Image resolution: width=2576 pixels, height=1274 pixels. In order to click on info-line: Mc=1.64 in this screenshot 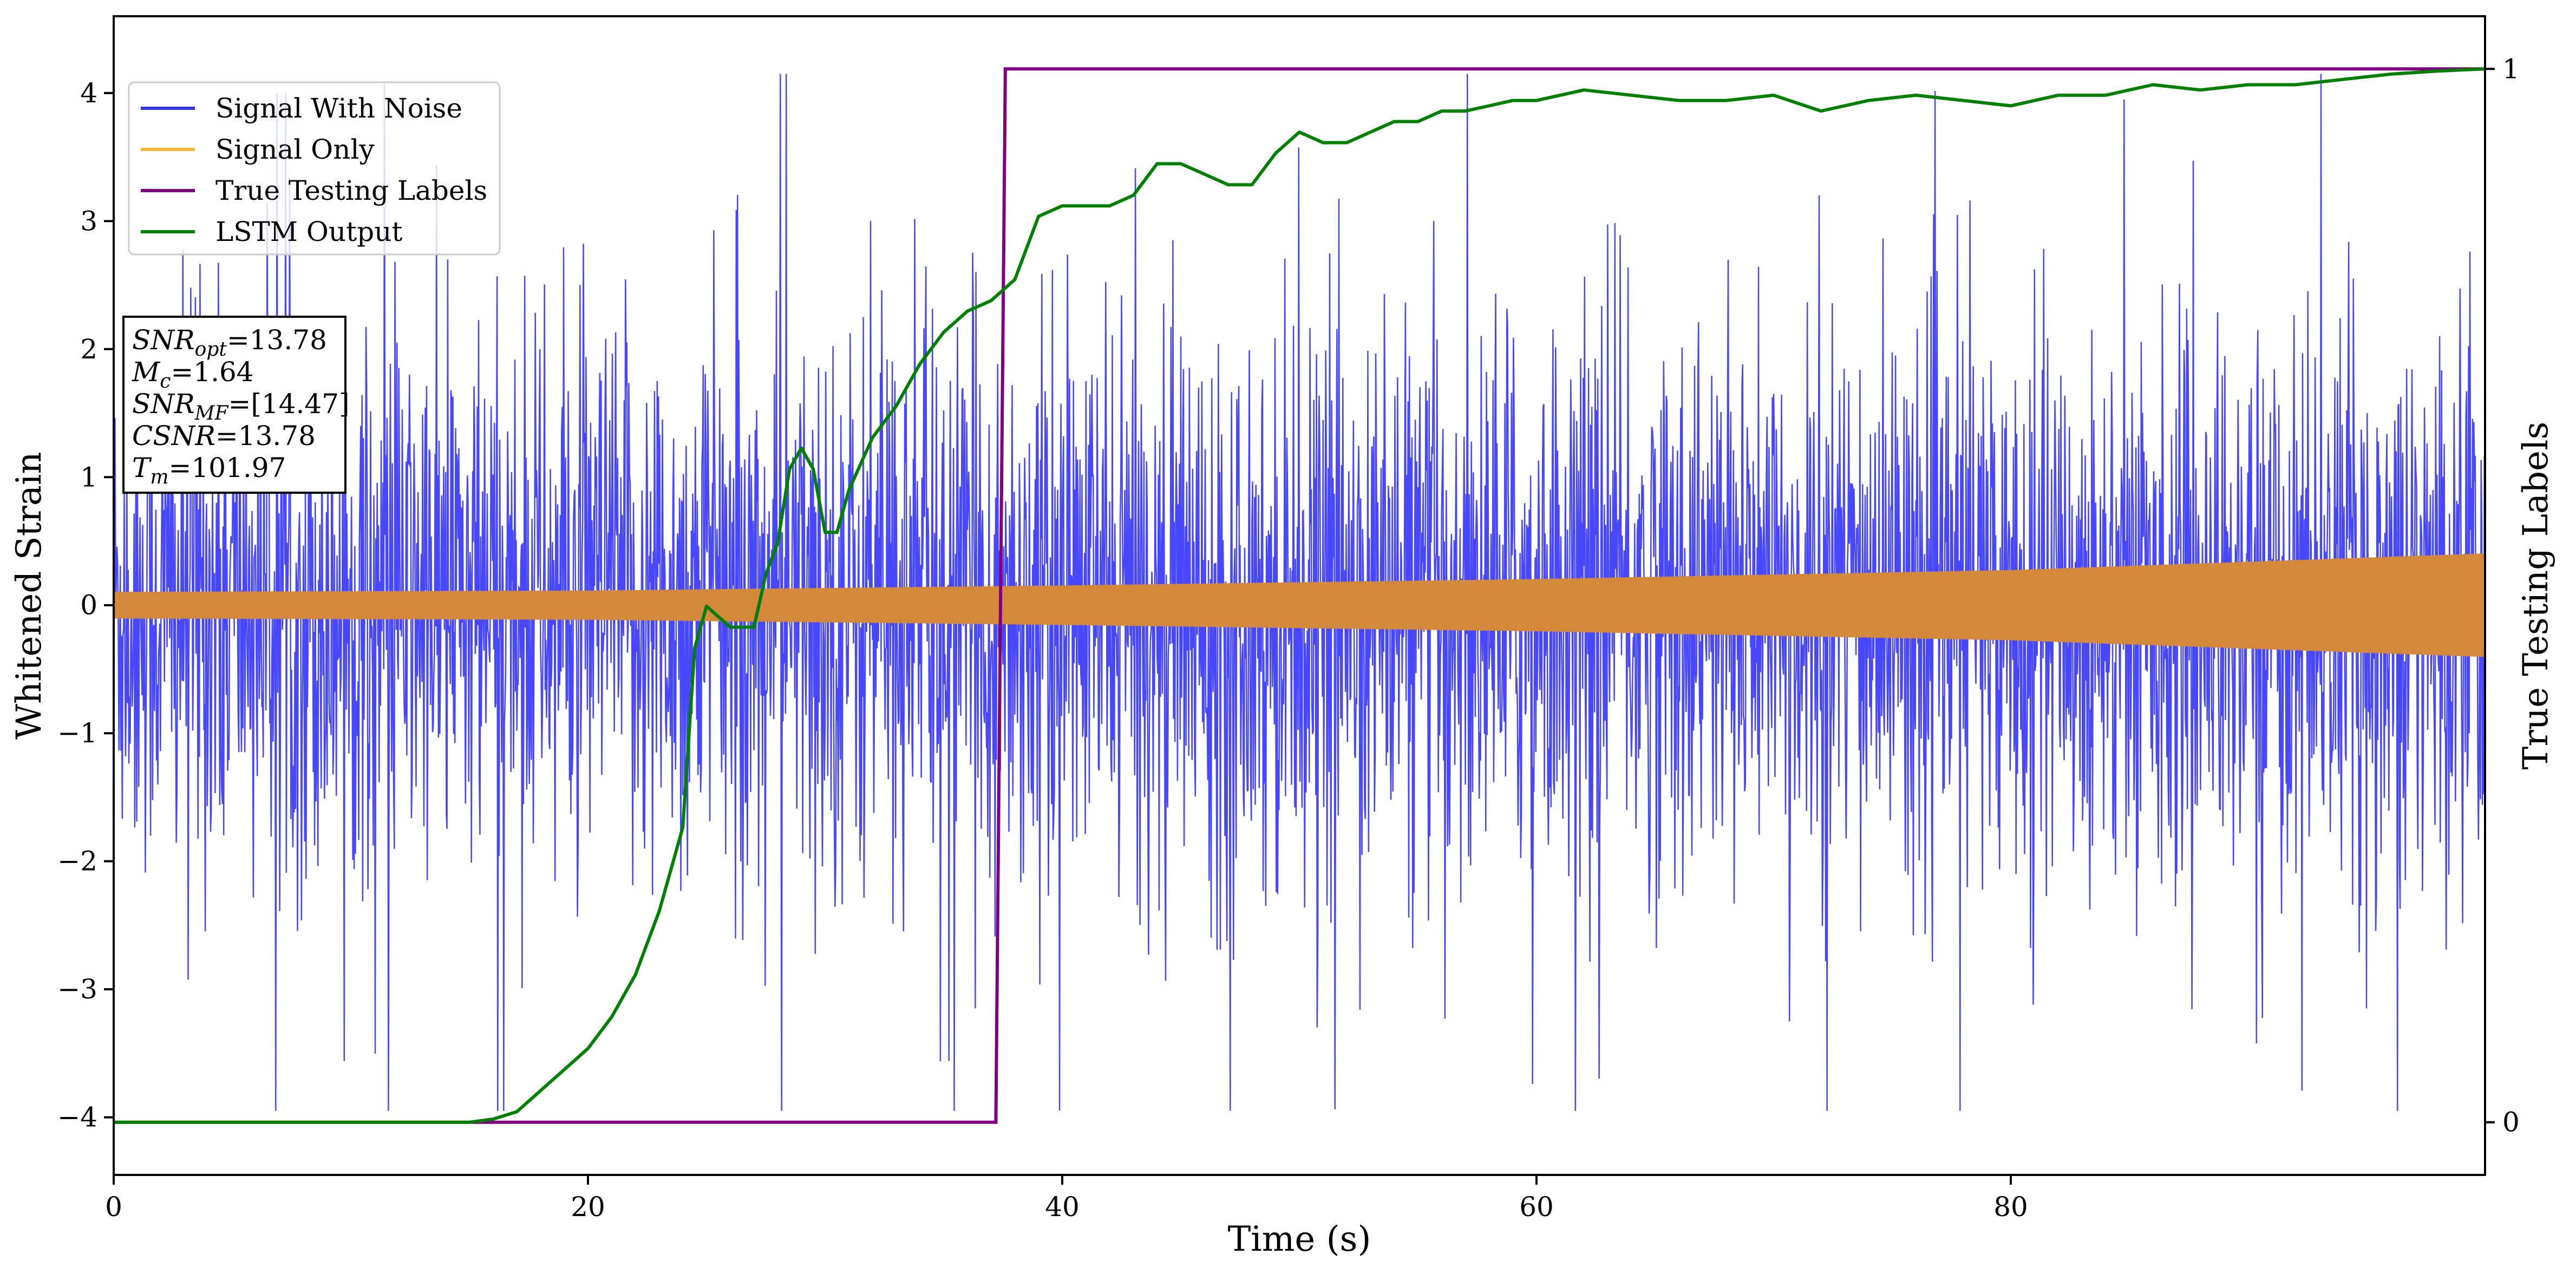, I will do `click(193, 374)`.